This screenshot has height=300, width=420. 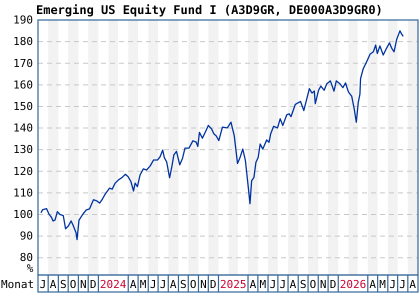 I want to click on y-tick-label: 140, so click(x=23, y=128).